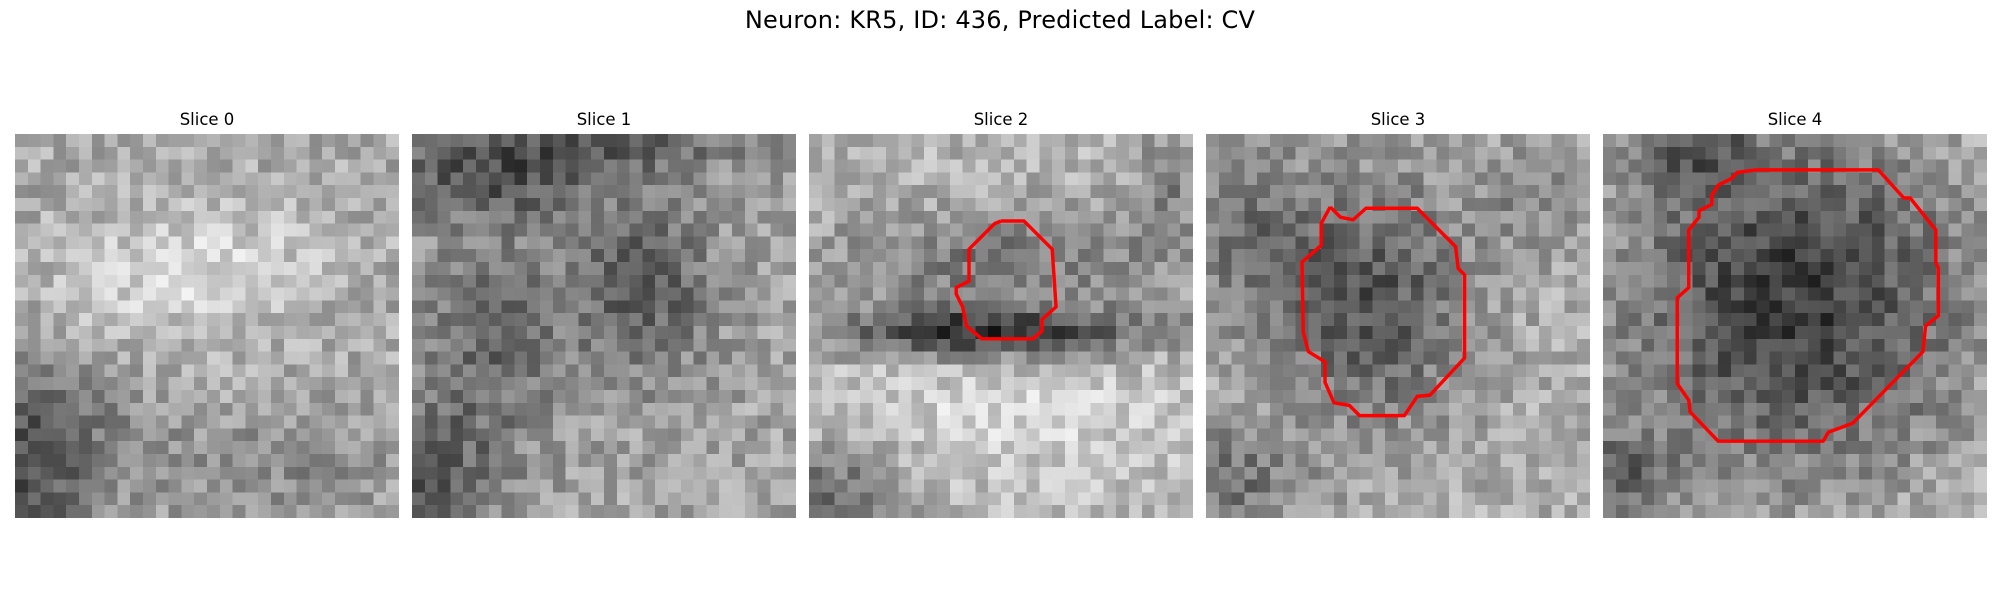 The width and height of the screenshot is (2000, 600). What do you see at coordinates (1795, 120) in the screenshot?
I see `slice-title-4: Slice 4` at bounding box center [1795, 120].